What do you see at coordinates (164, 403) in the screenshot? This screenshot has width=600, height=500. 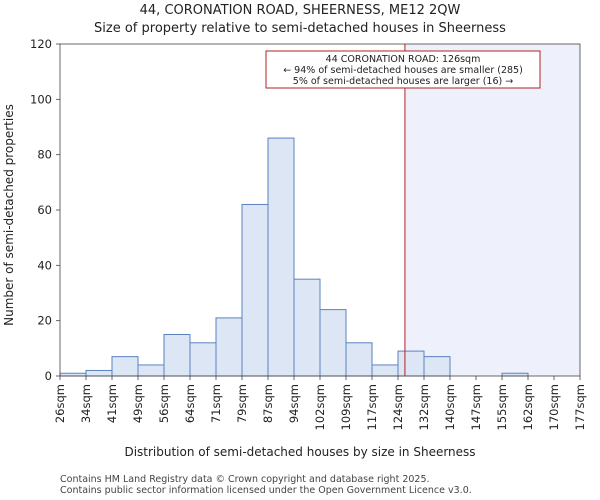 I see `x-tick-label: 56sqm` at bounding box center [164, 403].